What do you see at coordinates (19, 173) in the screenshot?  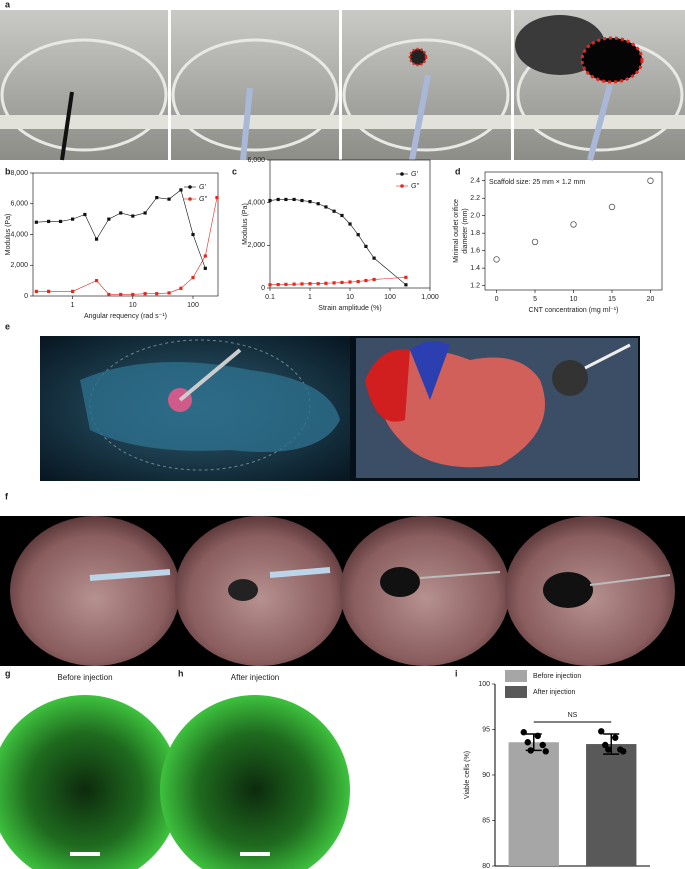 I see `y-tick-label: 8,000` at bounding box center [19, 173].